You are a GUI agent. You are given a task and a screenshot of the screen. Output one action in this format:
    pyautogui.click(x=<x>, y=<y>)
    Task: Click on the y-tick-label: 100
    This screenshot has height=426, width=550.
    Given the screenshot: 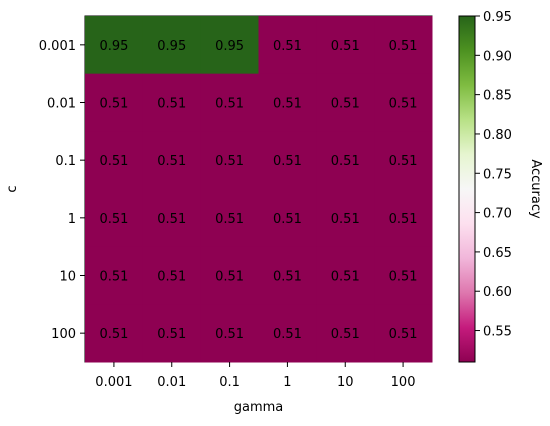 What is the action you would take?
    pyautogui.click(x=63, y=334)
    